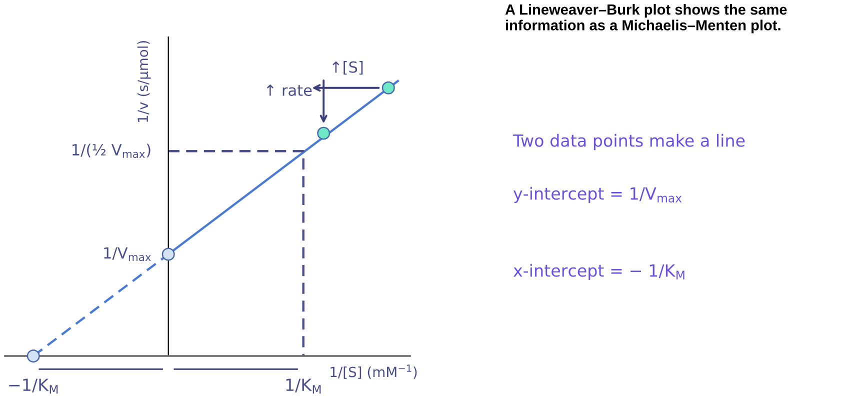  Describe the element at coordinates (373, 371) in the screenshot. I see `x-axis-title: 1/[S] (mM$^{−1}$)` at that location.